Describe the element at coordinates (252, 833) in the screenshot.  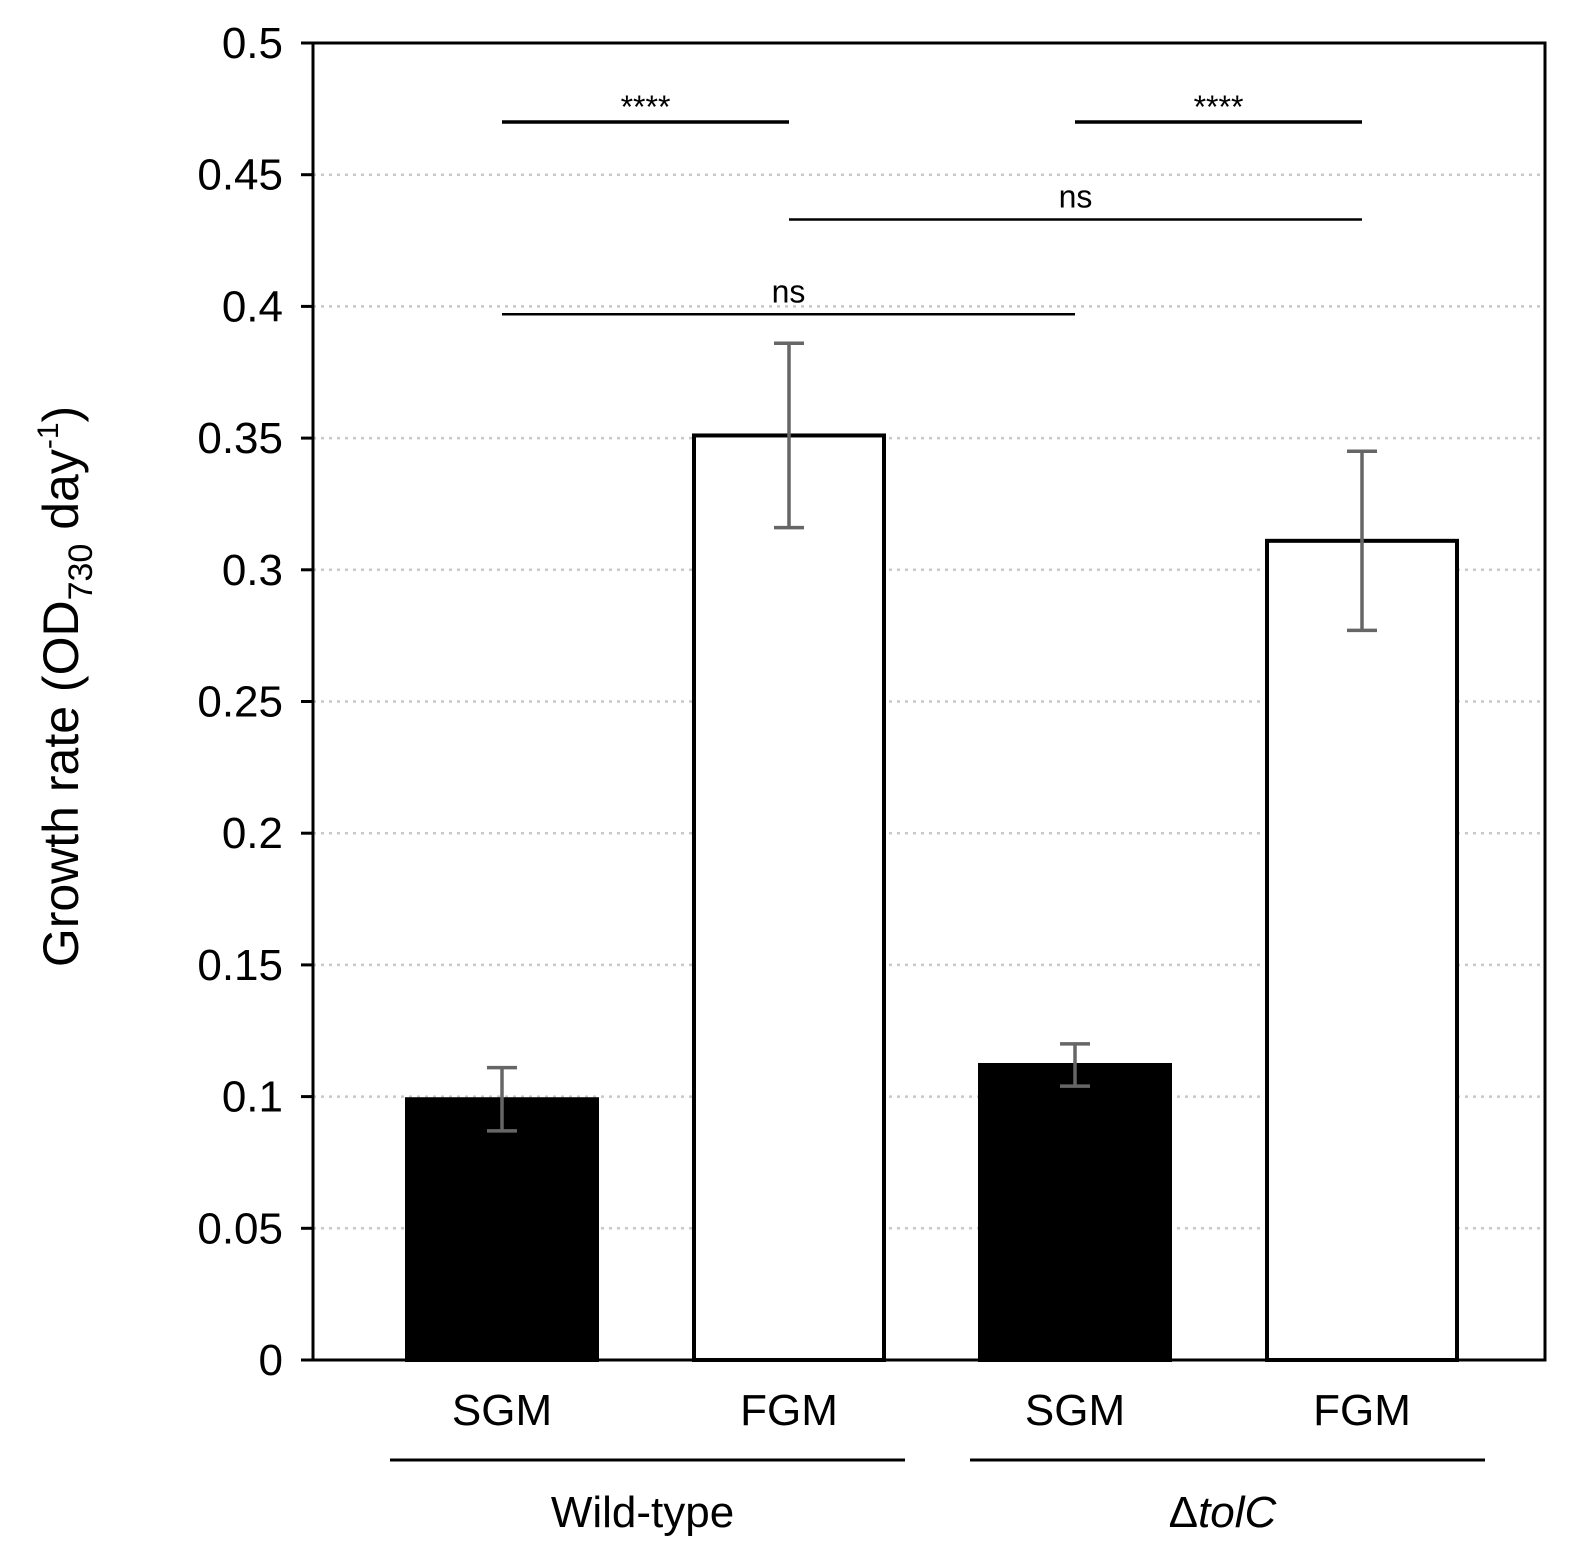
I see `y-tick-label: 0.2` at that location.